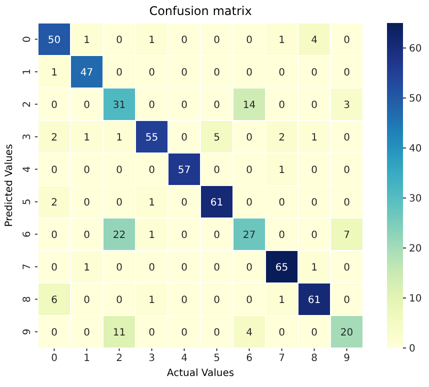 This screenshot has height=387, width=429. Describe the element at coordinates (249, 358) in the screenshot. I see `x-tick-label: 6` at that location.